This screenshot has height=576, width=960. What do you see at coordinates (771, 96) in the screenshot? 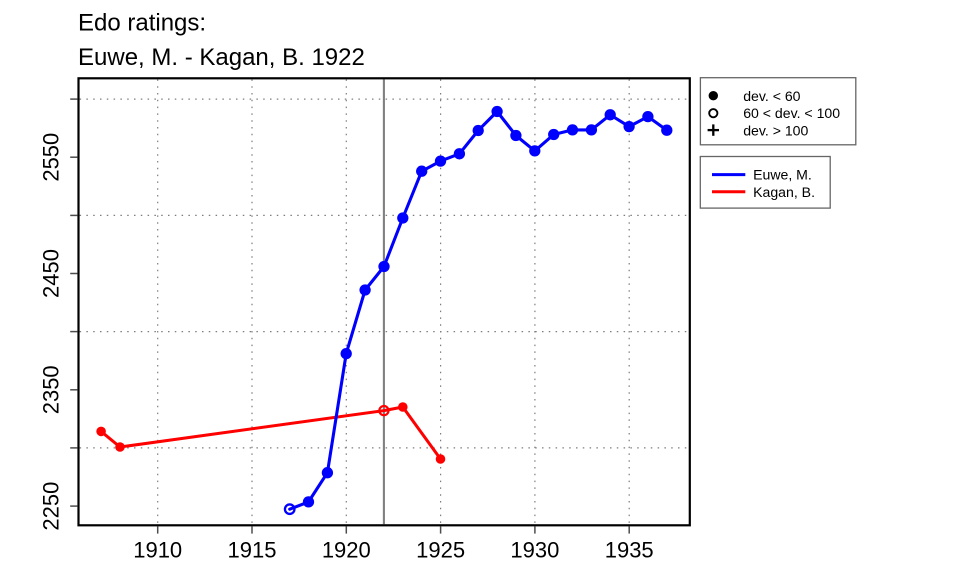
I see `svg-text: dev. < 60` at bounding box center [771, 96].